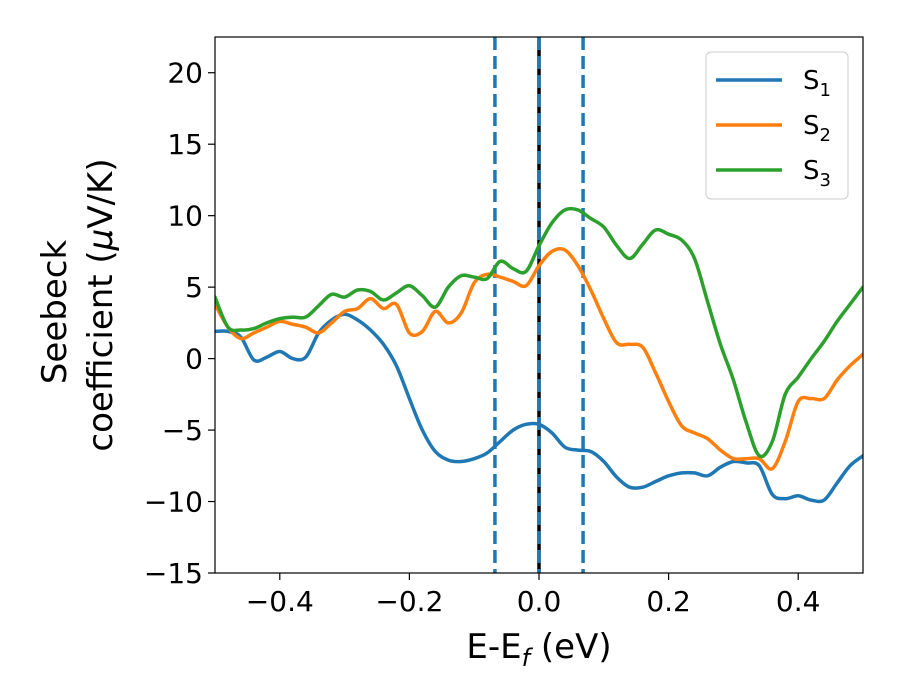 The image size is (900, 700). Describe the element at coordinates (173, 502) in the screenshot. I see `y-tick-label: −10` at that location.